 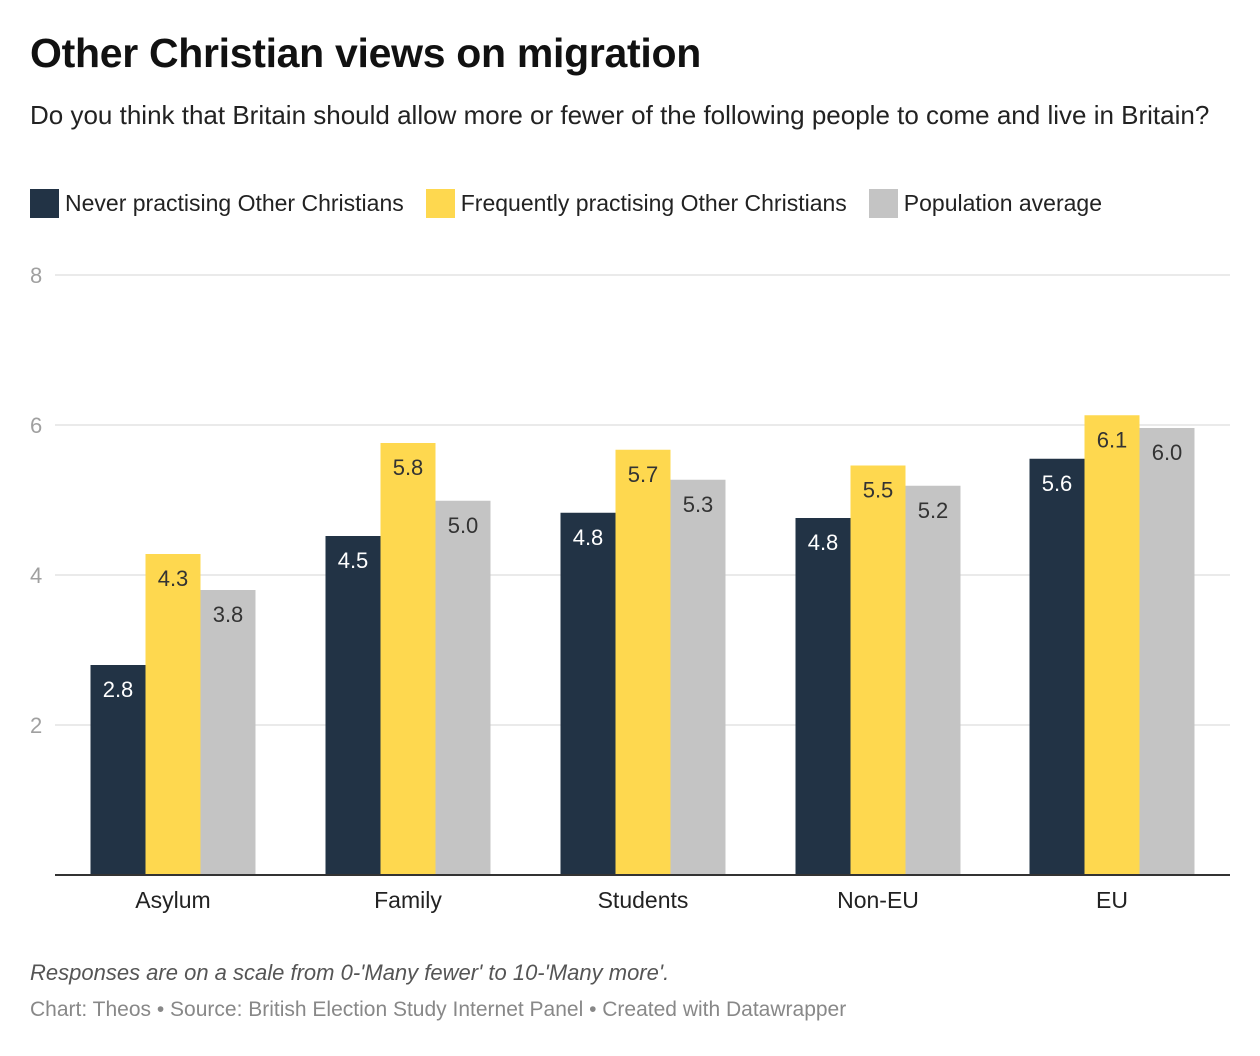 I want to click on legend-swatch-frequent, so click(x=440, y=203).